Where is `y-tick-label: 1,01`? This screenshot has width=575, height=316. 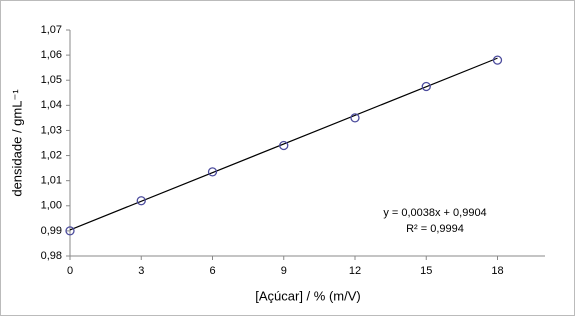
y-tick-label: 1,01 is located at coordinates (51, 181).